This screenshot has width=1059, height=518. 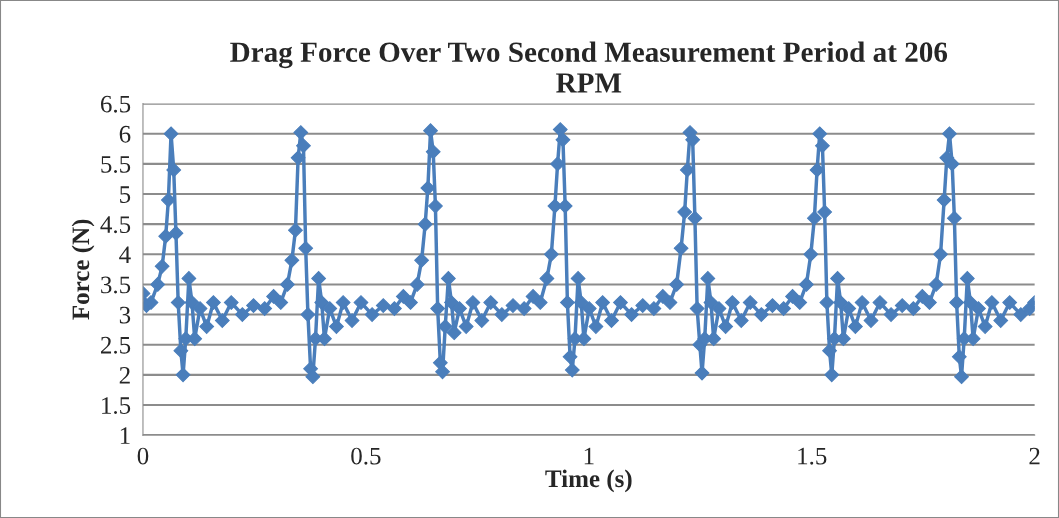 What do you see at coordinates (116, 285) in the screenshot?
I see `y-tick-label: 3.5` at bounding box center [116, 285].